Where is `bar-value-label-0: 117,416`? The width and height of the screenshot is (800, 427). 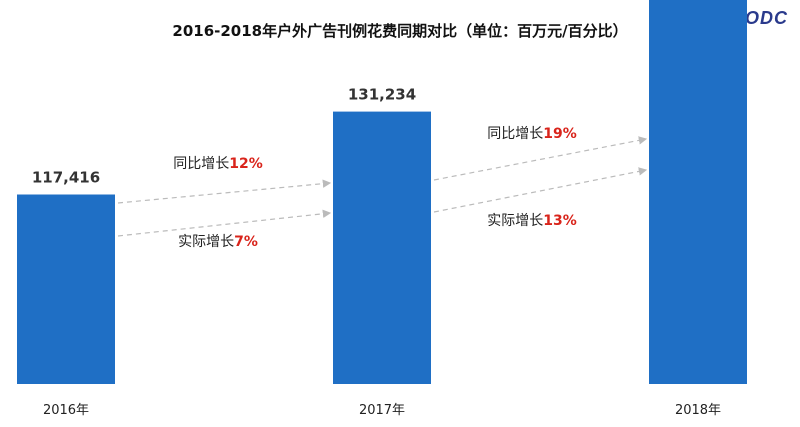 bar-value-label-0: 117,416 is located at coordinates (66, 178).